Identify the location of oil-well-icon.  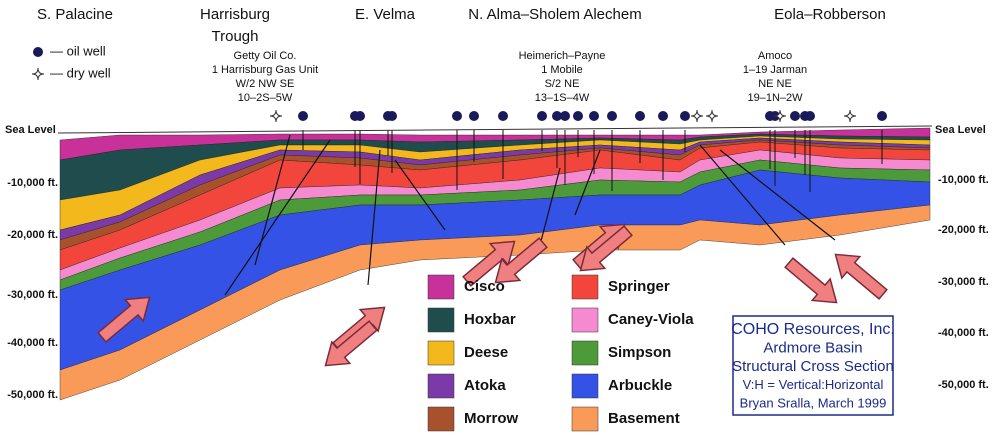
(38, 52).